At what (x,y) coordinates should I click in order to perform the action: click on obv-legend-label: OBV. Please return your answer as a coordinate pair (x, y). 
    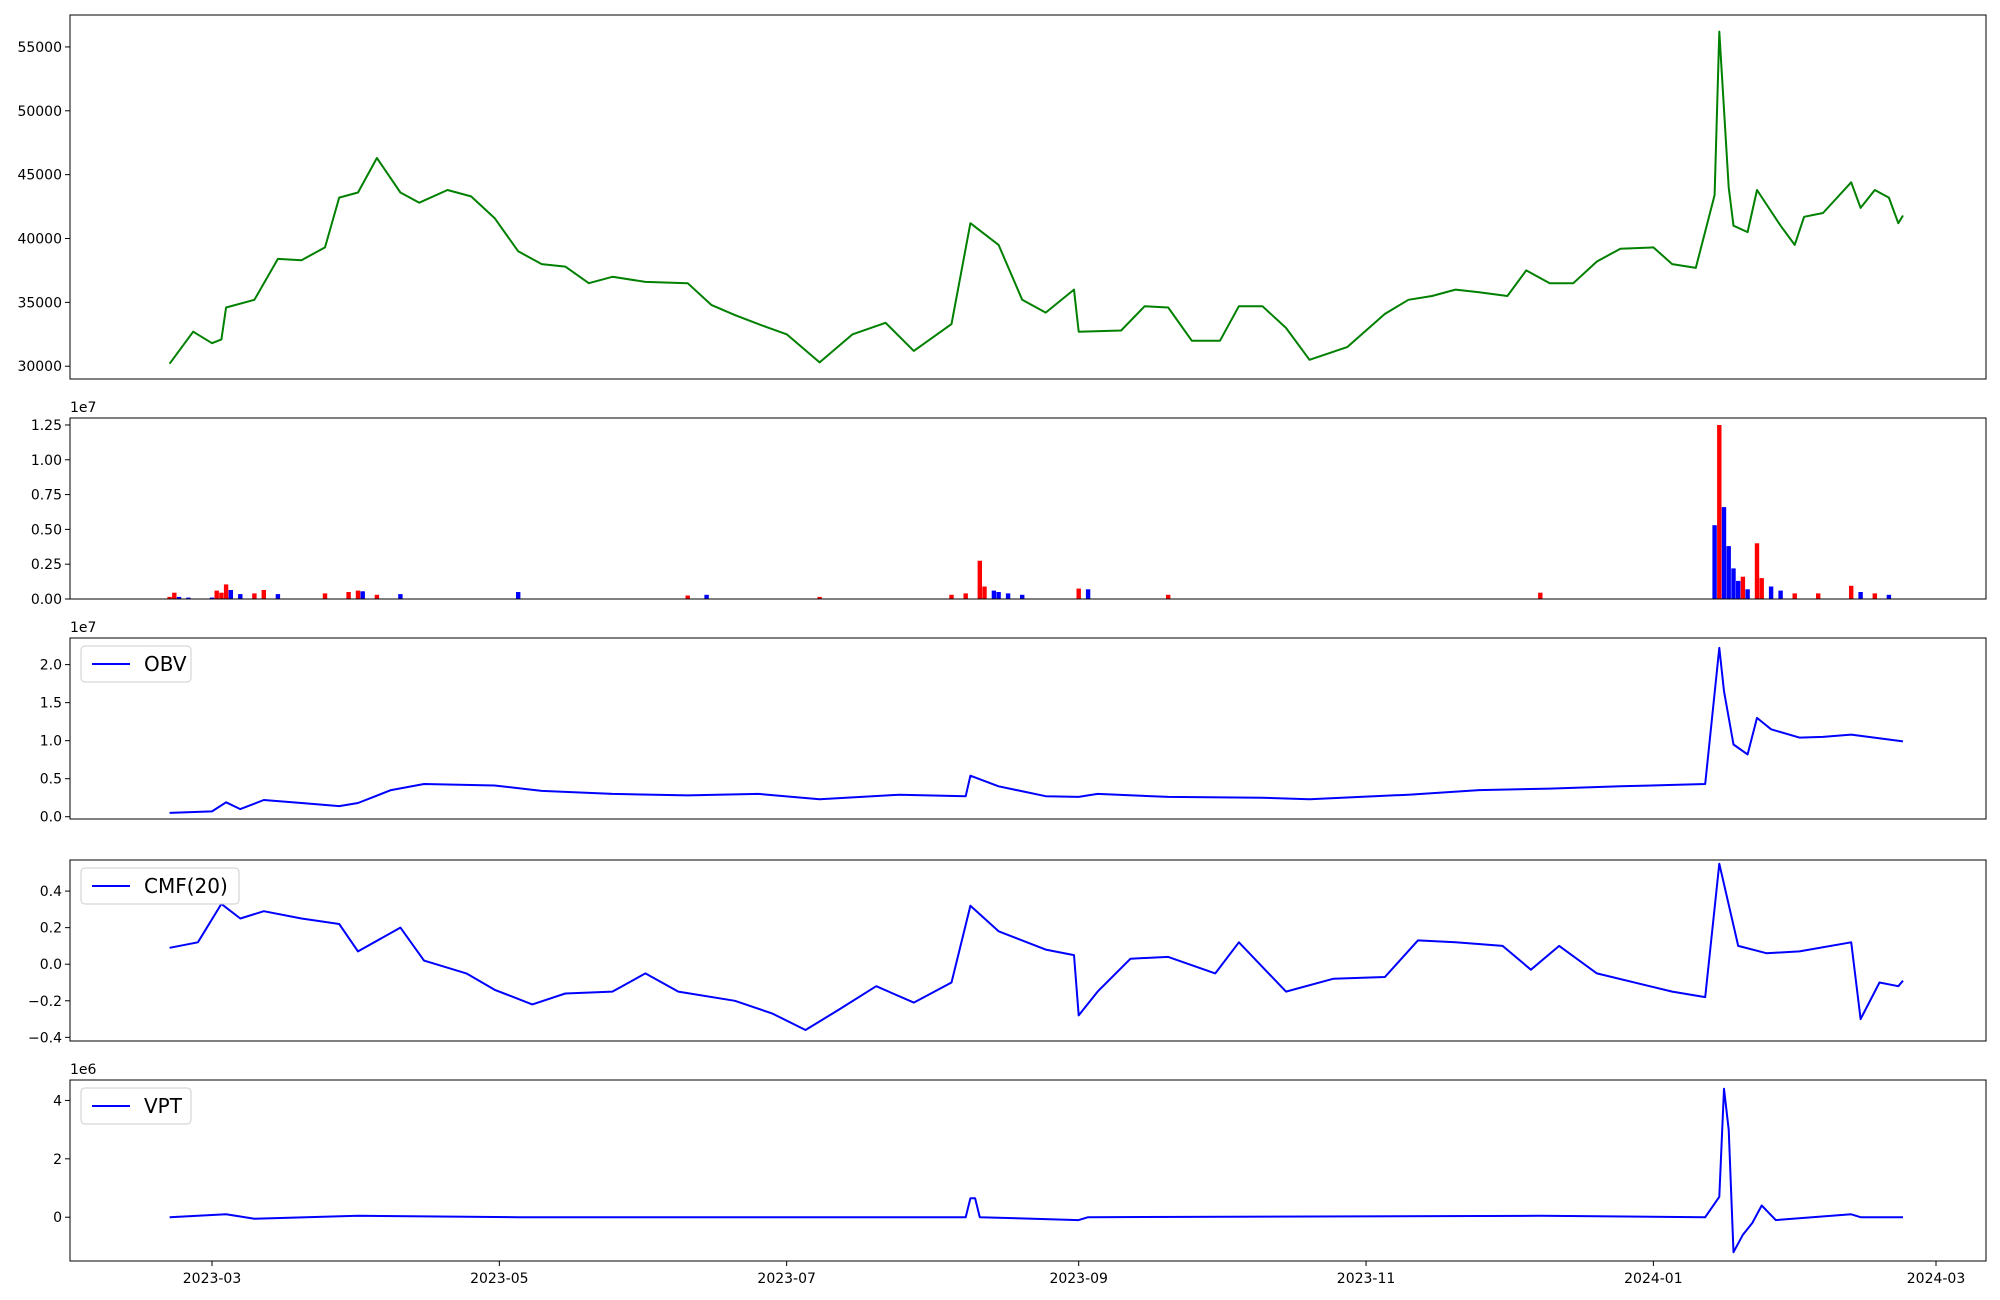
    Looking at the image, I should click on (165, 664).